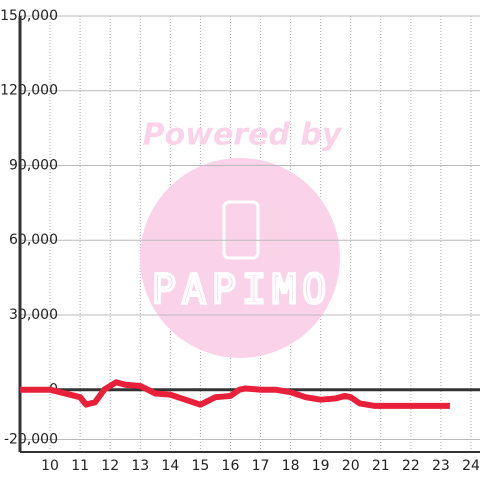 This screenshot has height=480, width=480. Describe the element at coordinates (170, 466) in the screenshot. I see `x-tick-label: 14` at that location.